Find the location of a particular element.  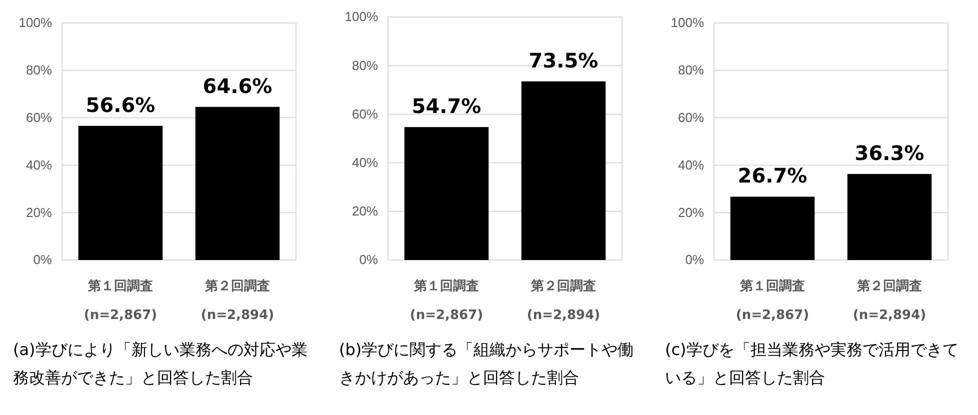

data-label: 73.5% is located at coordinates (563, 60).